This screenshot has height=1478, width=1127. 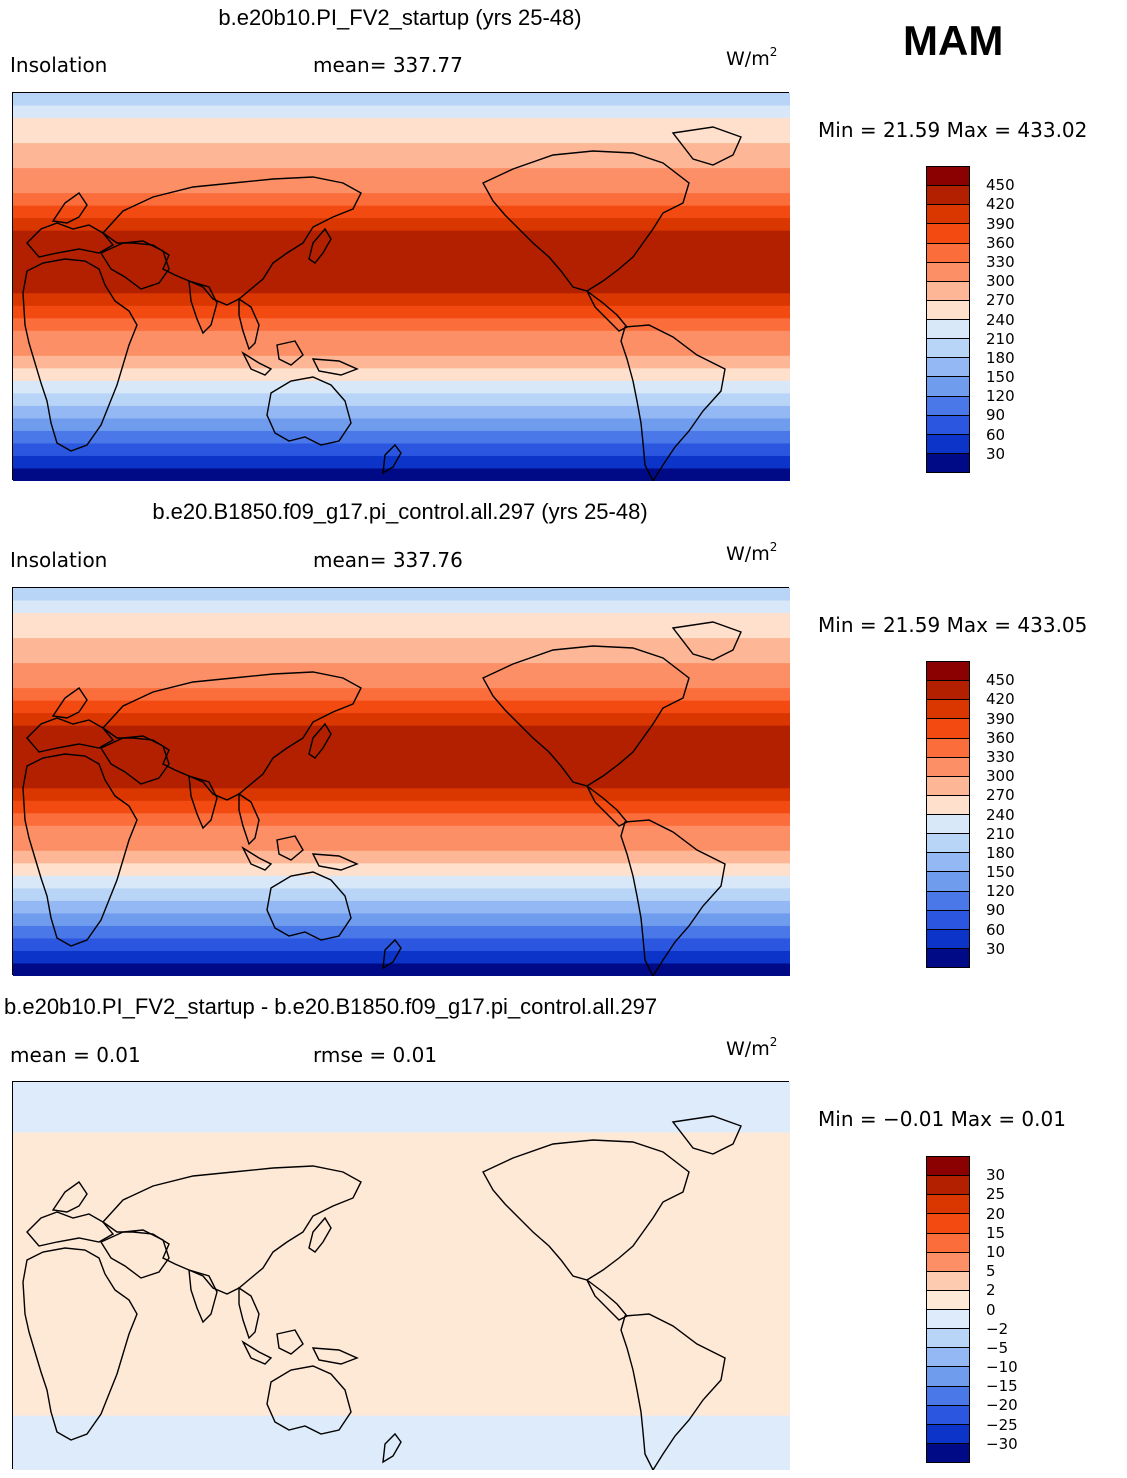 What do you see at coordinates (375, 1055) in the screenshot?
I see `panel-3-rmse-label: rmse = 0.01` at bounding box center [375, 1055].